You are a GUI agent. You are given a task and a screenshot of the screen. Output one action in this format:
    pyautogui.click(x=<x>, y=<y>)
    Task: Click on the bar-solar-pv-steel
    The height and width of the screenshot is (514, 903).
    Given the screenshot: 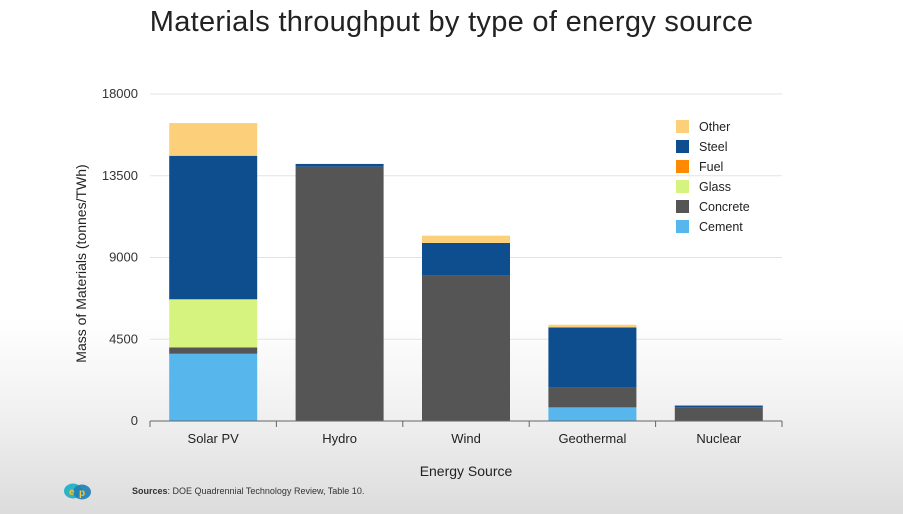 What is the action you would take?
    pyautogui.click(x=213, y=227)
    